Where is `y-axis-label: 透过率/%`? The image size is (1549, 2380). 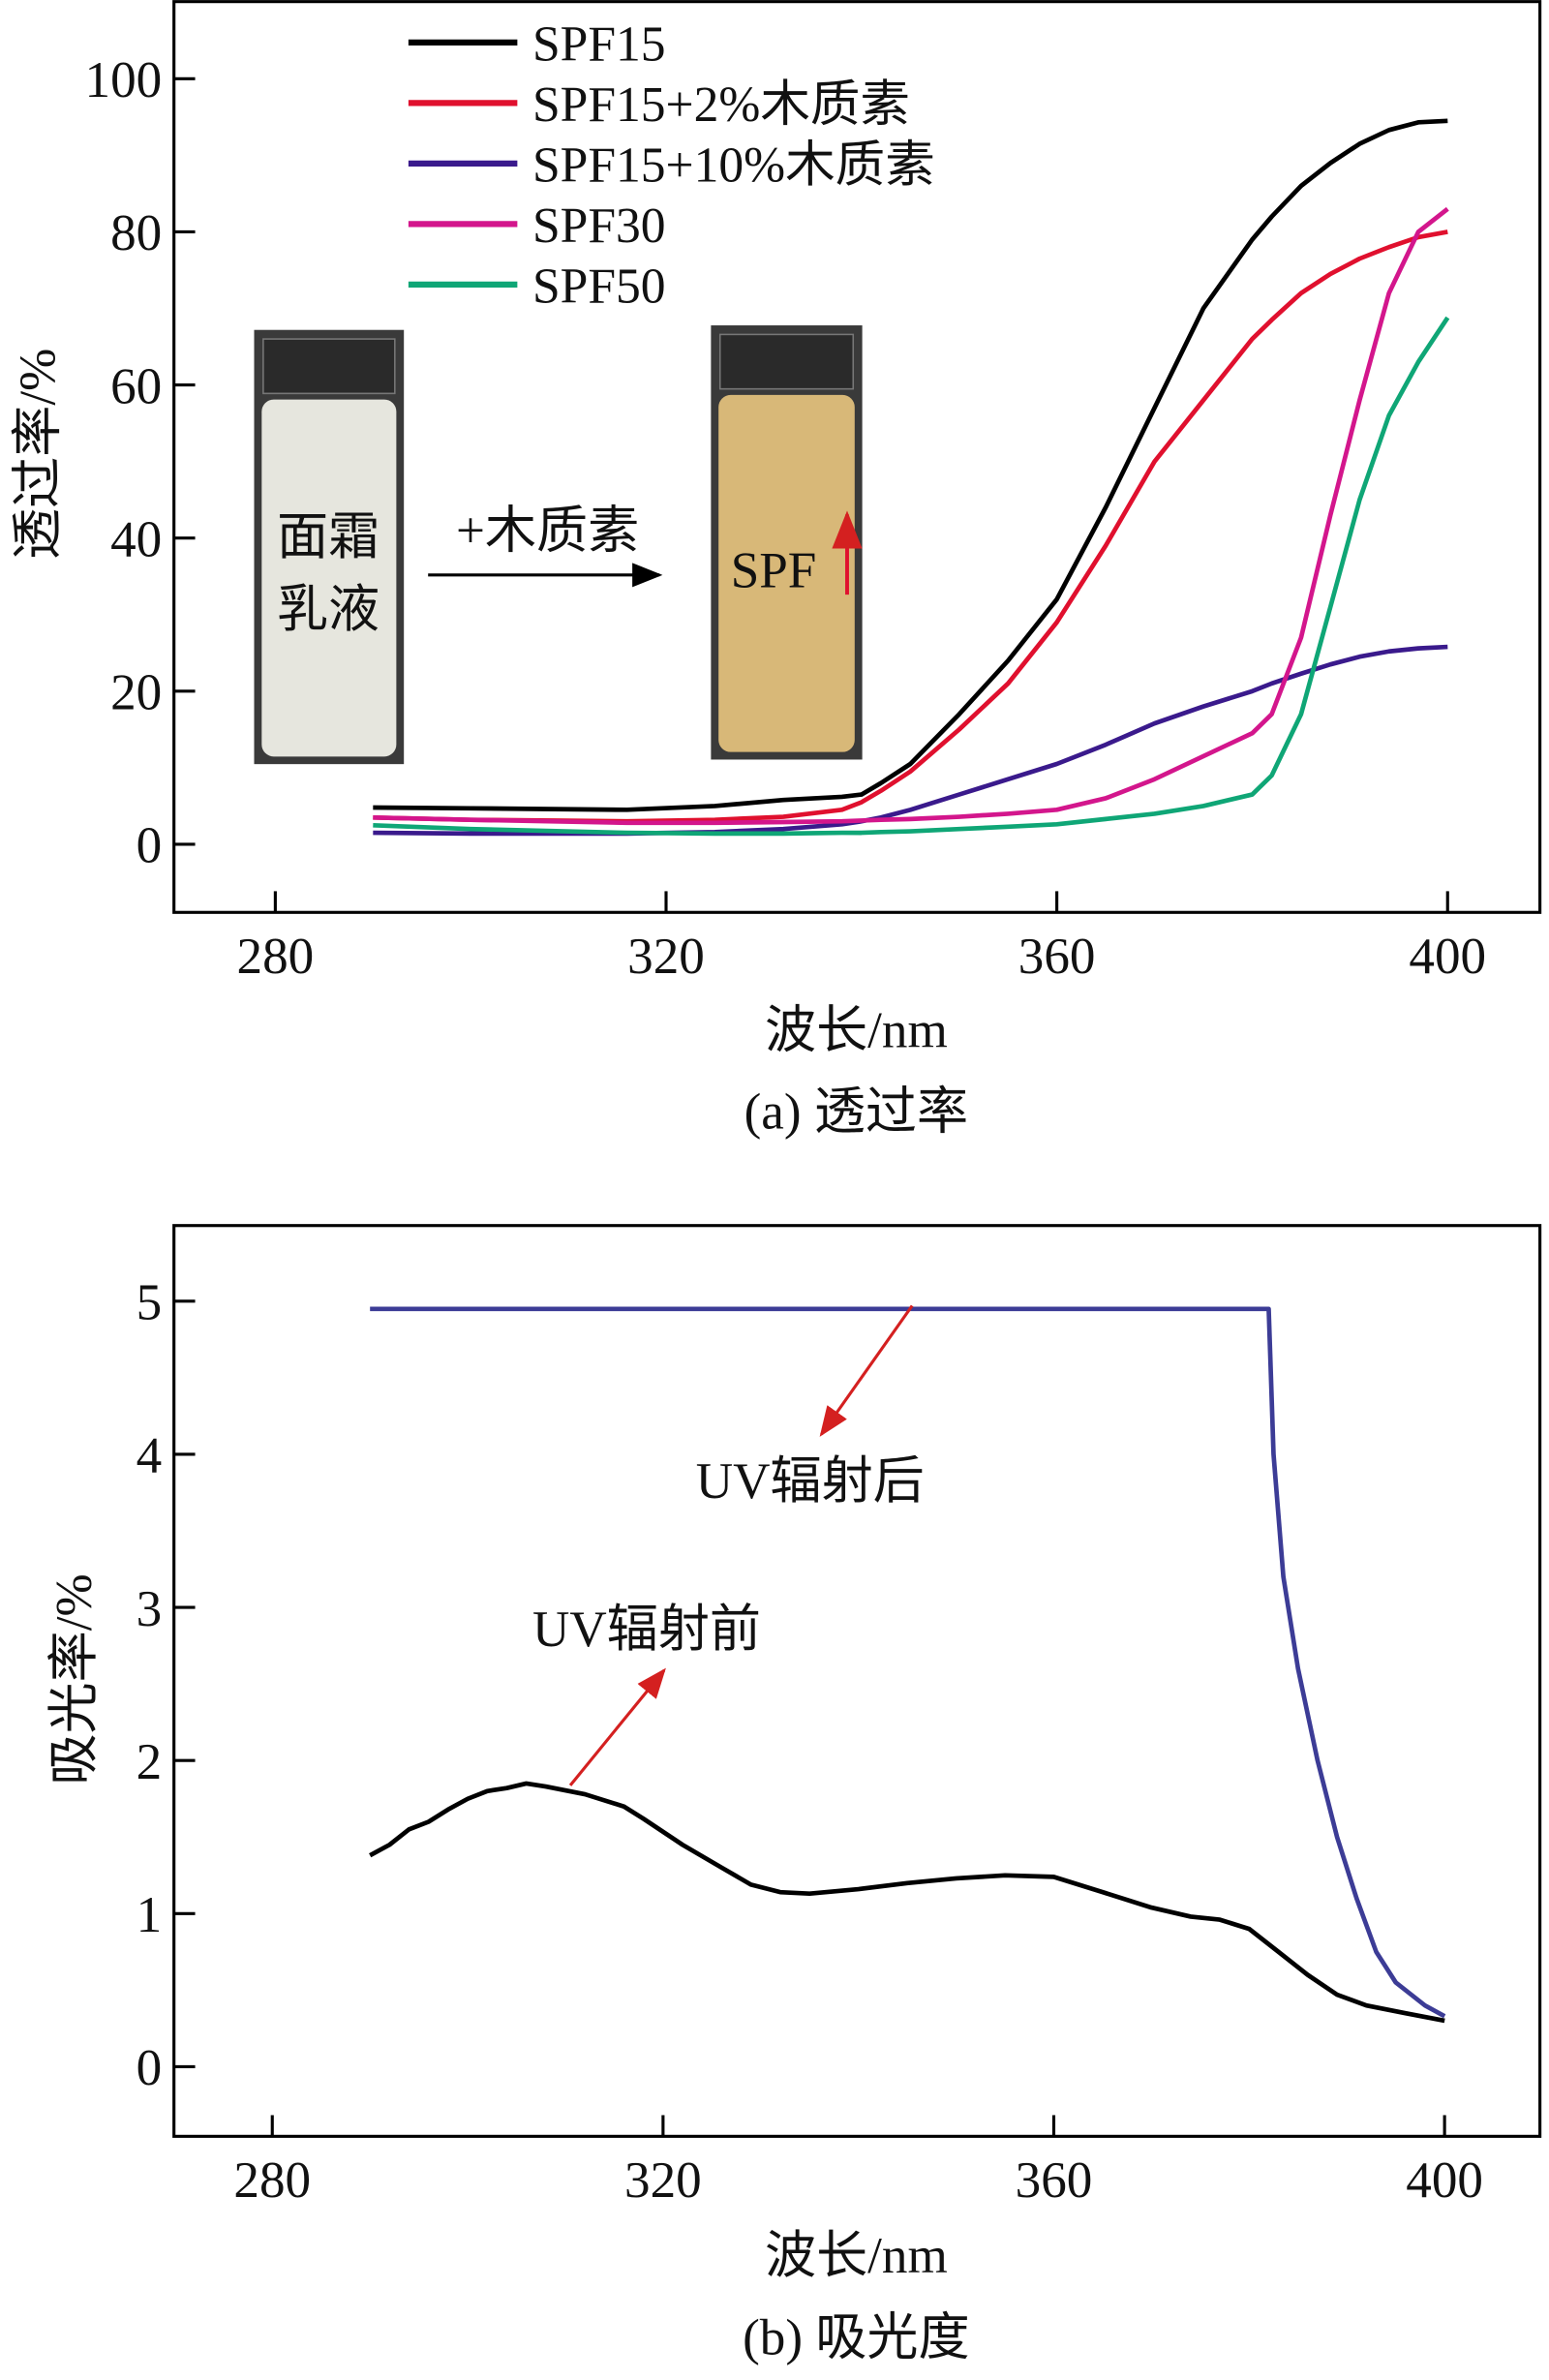
y-axis-label: 透过率/% is located at coordinates (38, 455).